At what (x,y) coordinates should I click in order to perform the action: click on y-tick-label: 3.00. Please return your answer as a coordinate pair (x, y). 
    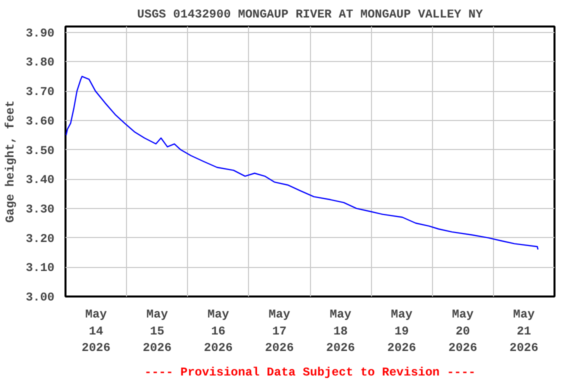
    Looking at the image, I should click on (40, 297).